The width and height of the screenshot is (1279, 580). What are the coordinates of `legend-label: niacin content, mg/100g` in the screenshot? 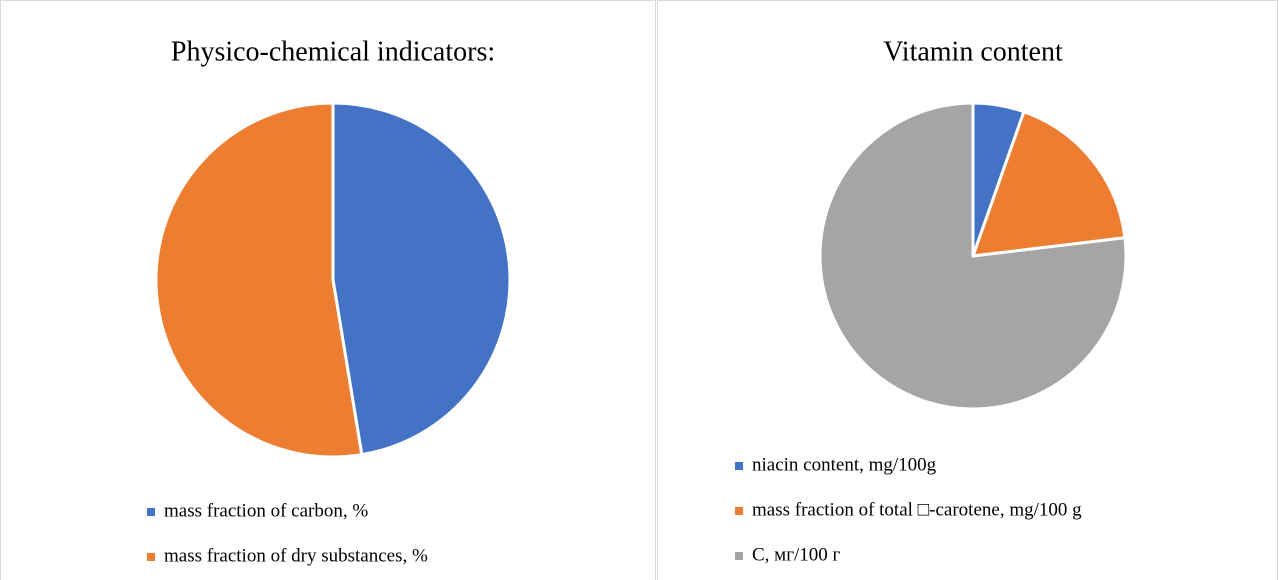 It's located at (844, 464).